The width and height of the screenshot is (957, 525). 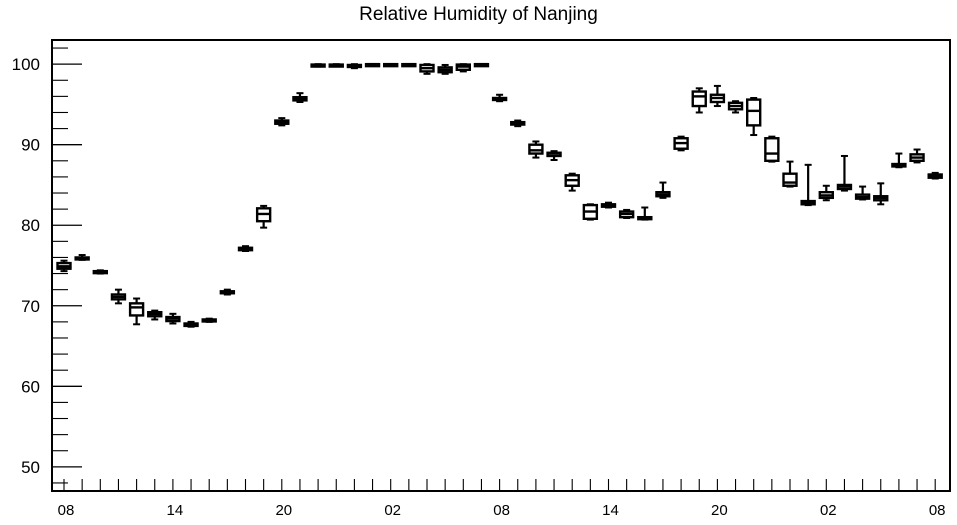 What do you see at coordinates (478, 14) in the screenshot?
I see `chart-title: Relative Humidity of Nanjing` at bounding box center [478, 14].